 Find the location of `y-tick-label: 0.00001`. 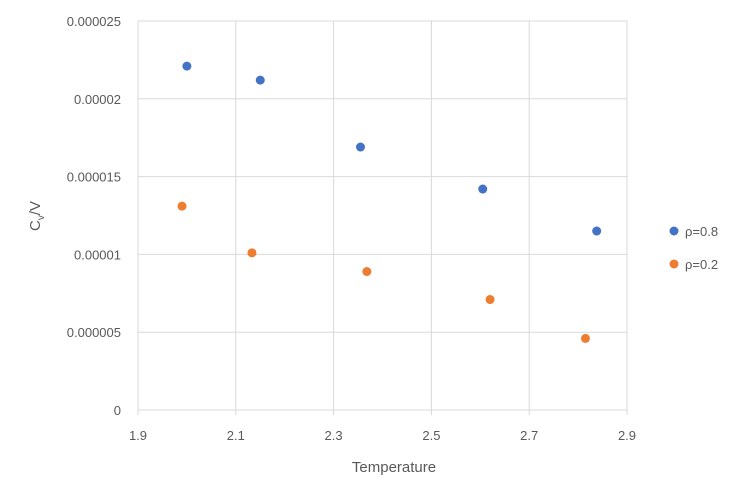

y-tick-label: 0.00001 is located at coordinates (97, 254).